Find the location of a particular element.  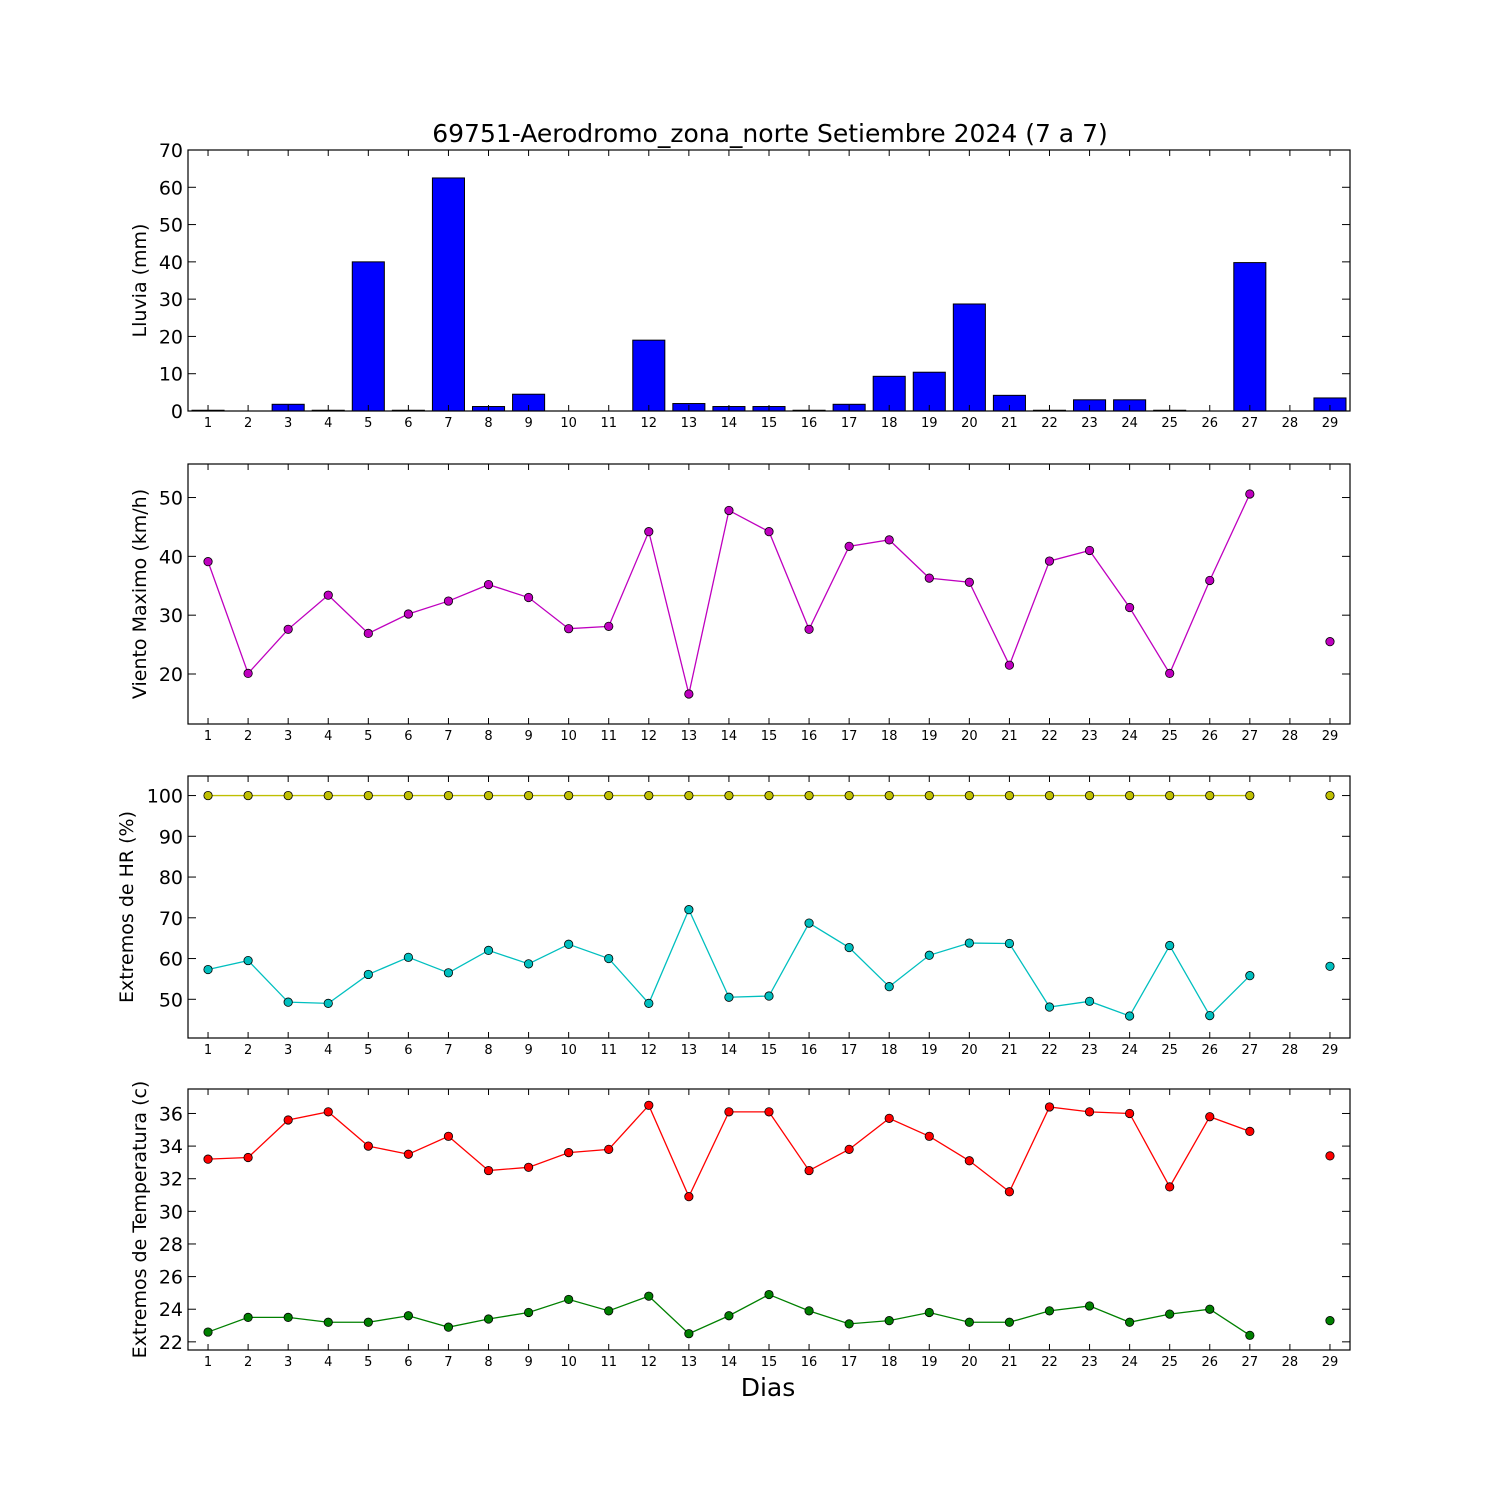

x-tick-label-hr-5: 5 is located at coordinates (368, 1050).